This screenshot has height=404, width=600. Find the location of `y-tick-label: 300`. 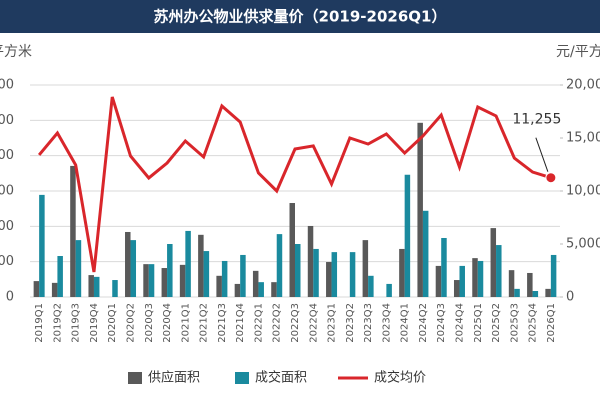

y-tick-label: 300 is located at coordinates (7, 191).